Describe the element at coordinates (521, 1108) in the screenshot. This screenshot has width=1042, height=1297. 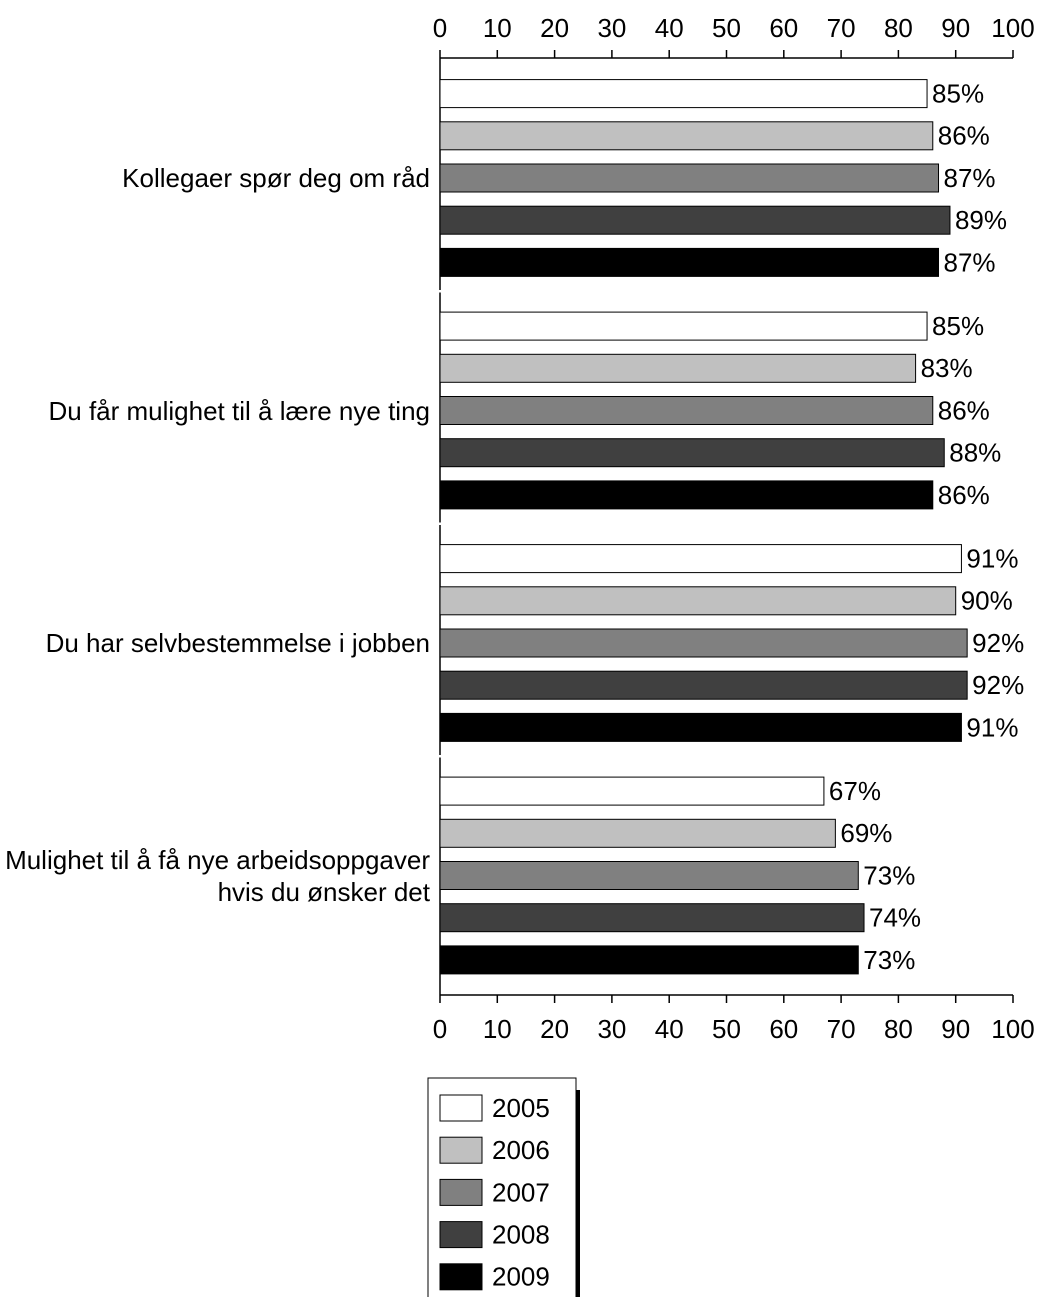
I see `legend-label: 2005` at that location.